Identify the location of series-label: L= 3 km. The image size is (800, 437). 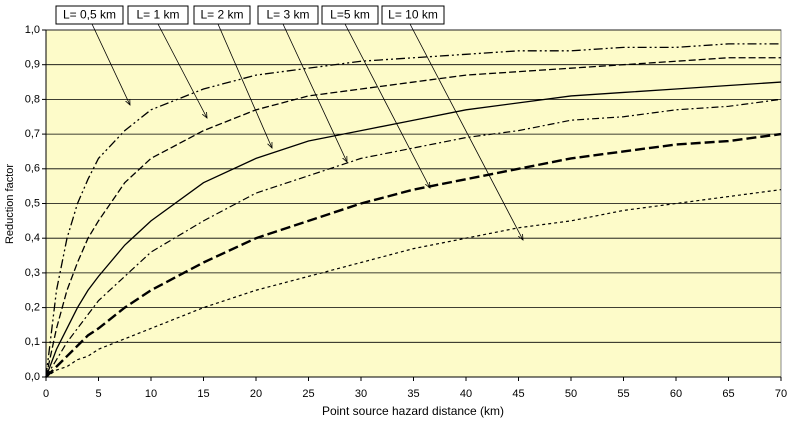
(287, 15).